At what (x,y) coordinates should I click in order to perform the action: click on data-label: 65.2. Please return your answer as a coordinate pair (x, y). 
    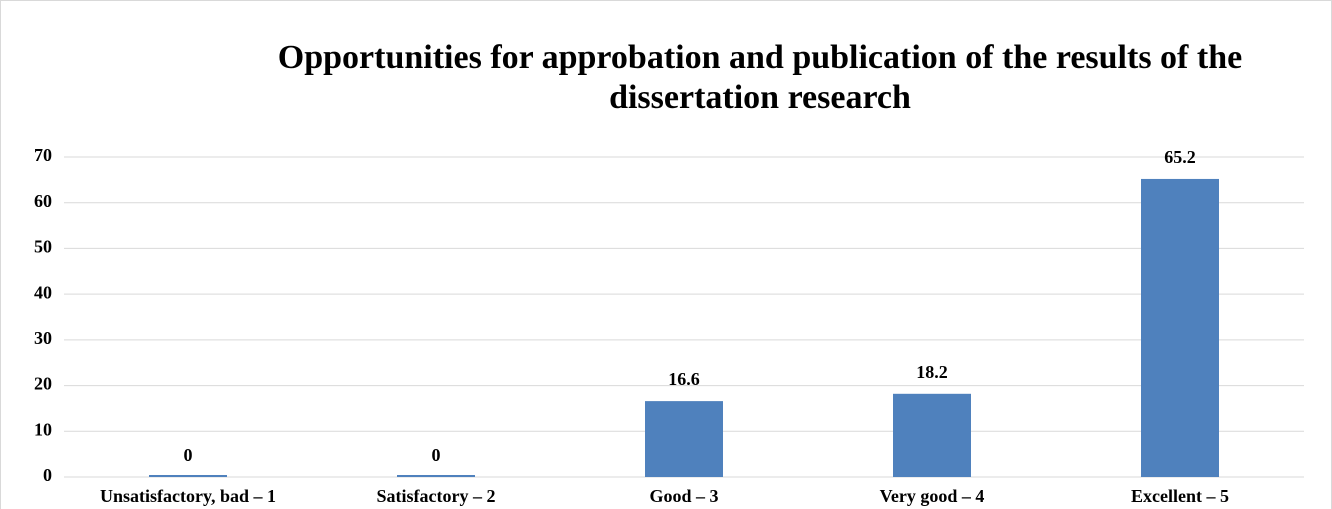
    Looking at the image, I should click on (1180, 157).